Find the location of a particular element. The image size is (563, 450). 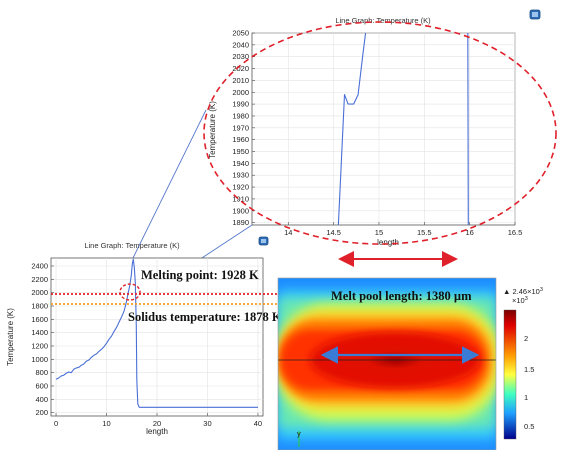

x-tick-label: 14 is located at coordinates (288, 232).